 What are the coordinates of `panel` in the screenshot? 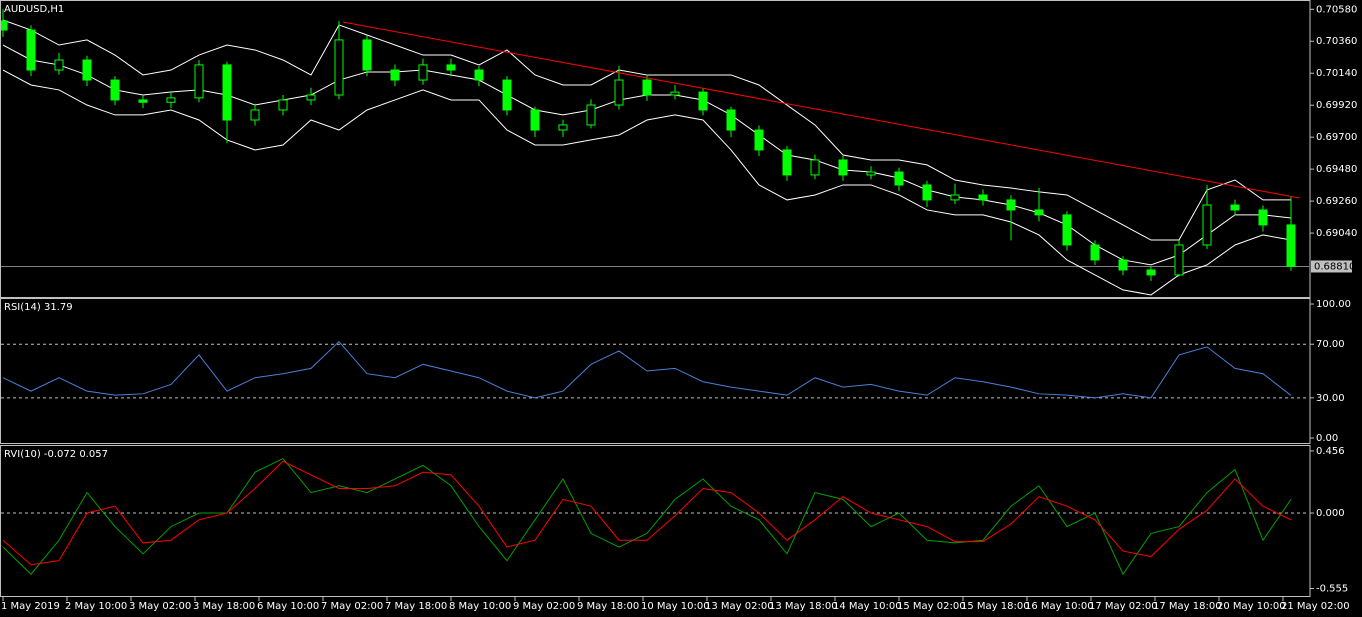 It's located at (655, 369).